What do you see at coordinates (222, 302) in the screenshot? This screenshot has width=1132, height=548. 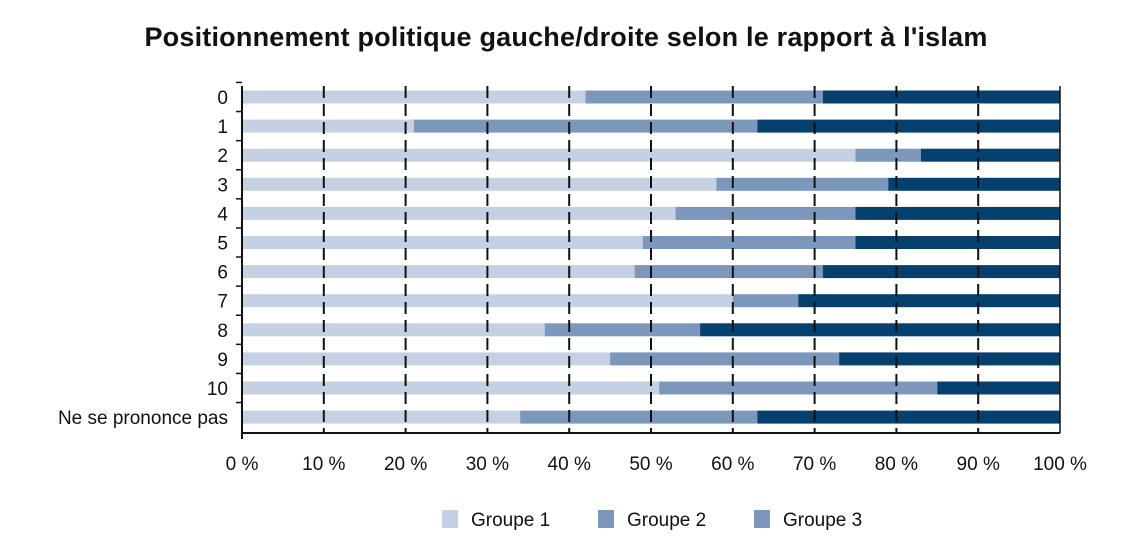 I see `category-label: 7` at bounding box center [222, 302].